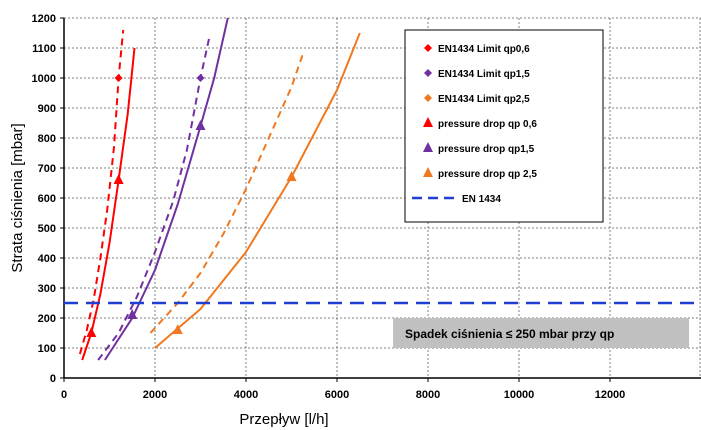 The width and height of the screenshot is (701, 430). What do you see at coordinates (47, 259) in the screenshot?
I see `y-tick-label: 400` at bounding box center [47, 259].